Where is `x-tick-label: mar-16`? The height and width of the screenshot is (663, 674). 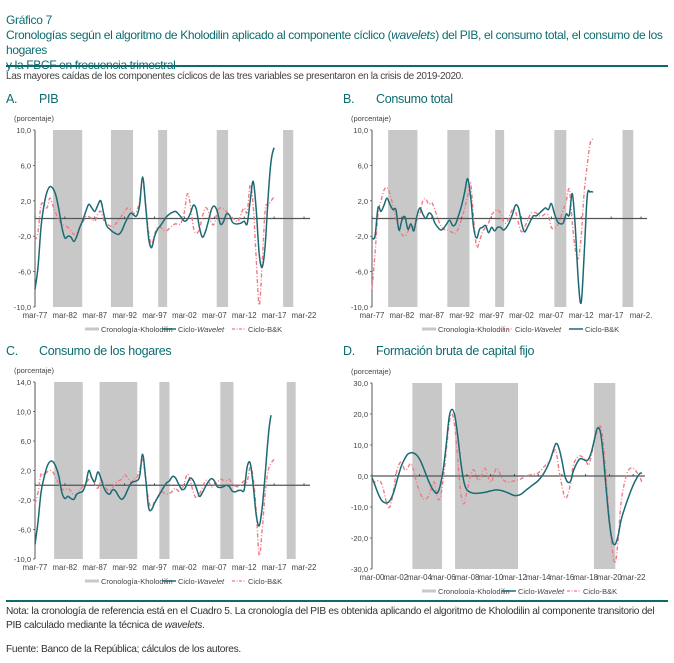
x-tick-label: mar-16 is located at coordinates (562, 577).